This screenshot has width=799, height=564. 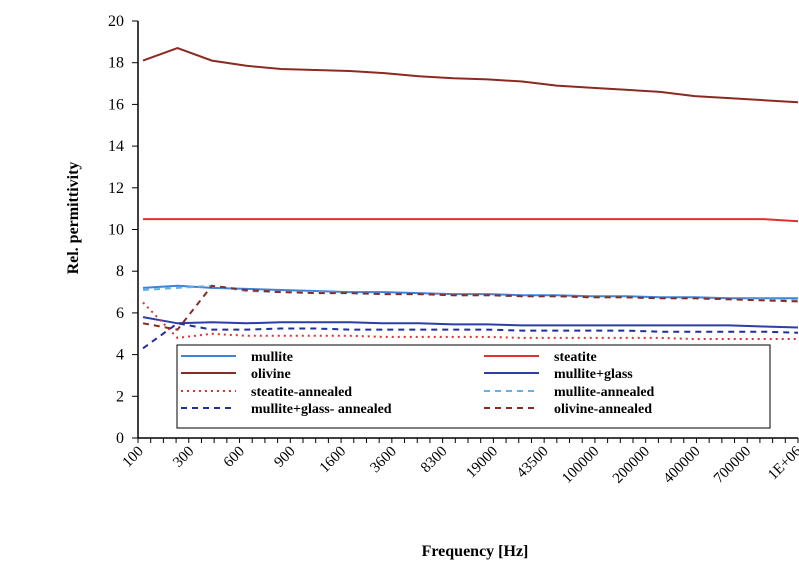 What do you see at coordinates (116, 230) in the screenshot?
I see `y-tick-label: 10` at bounding box center [116, 230].